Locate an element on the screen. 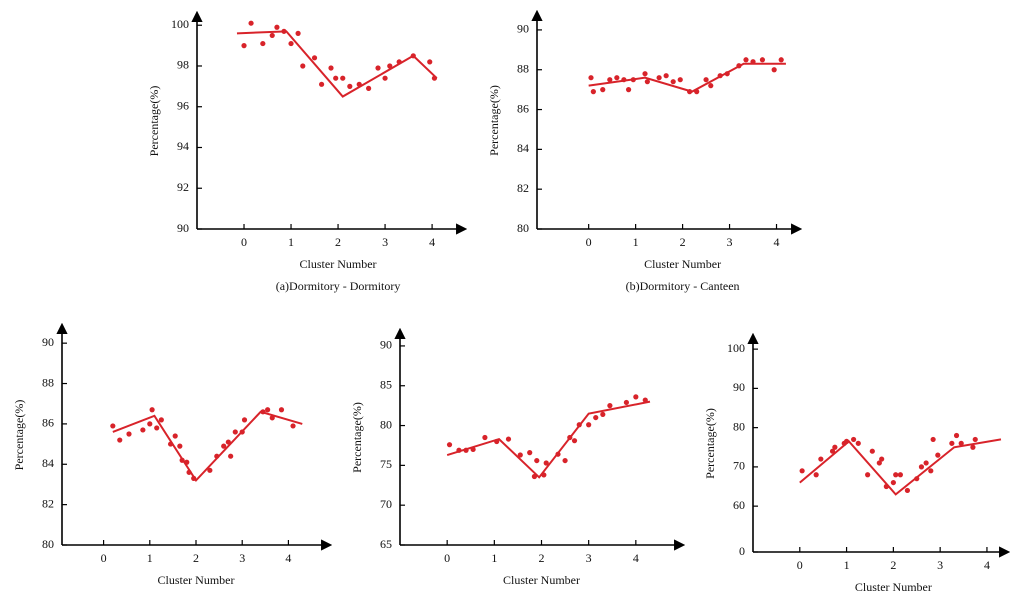 The width and height of the screenshot is (1011, 596). y-tick-label: 88 is located at coordinates (48, 382).